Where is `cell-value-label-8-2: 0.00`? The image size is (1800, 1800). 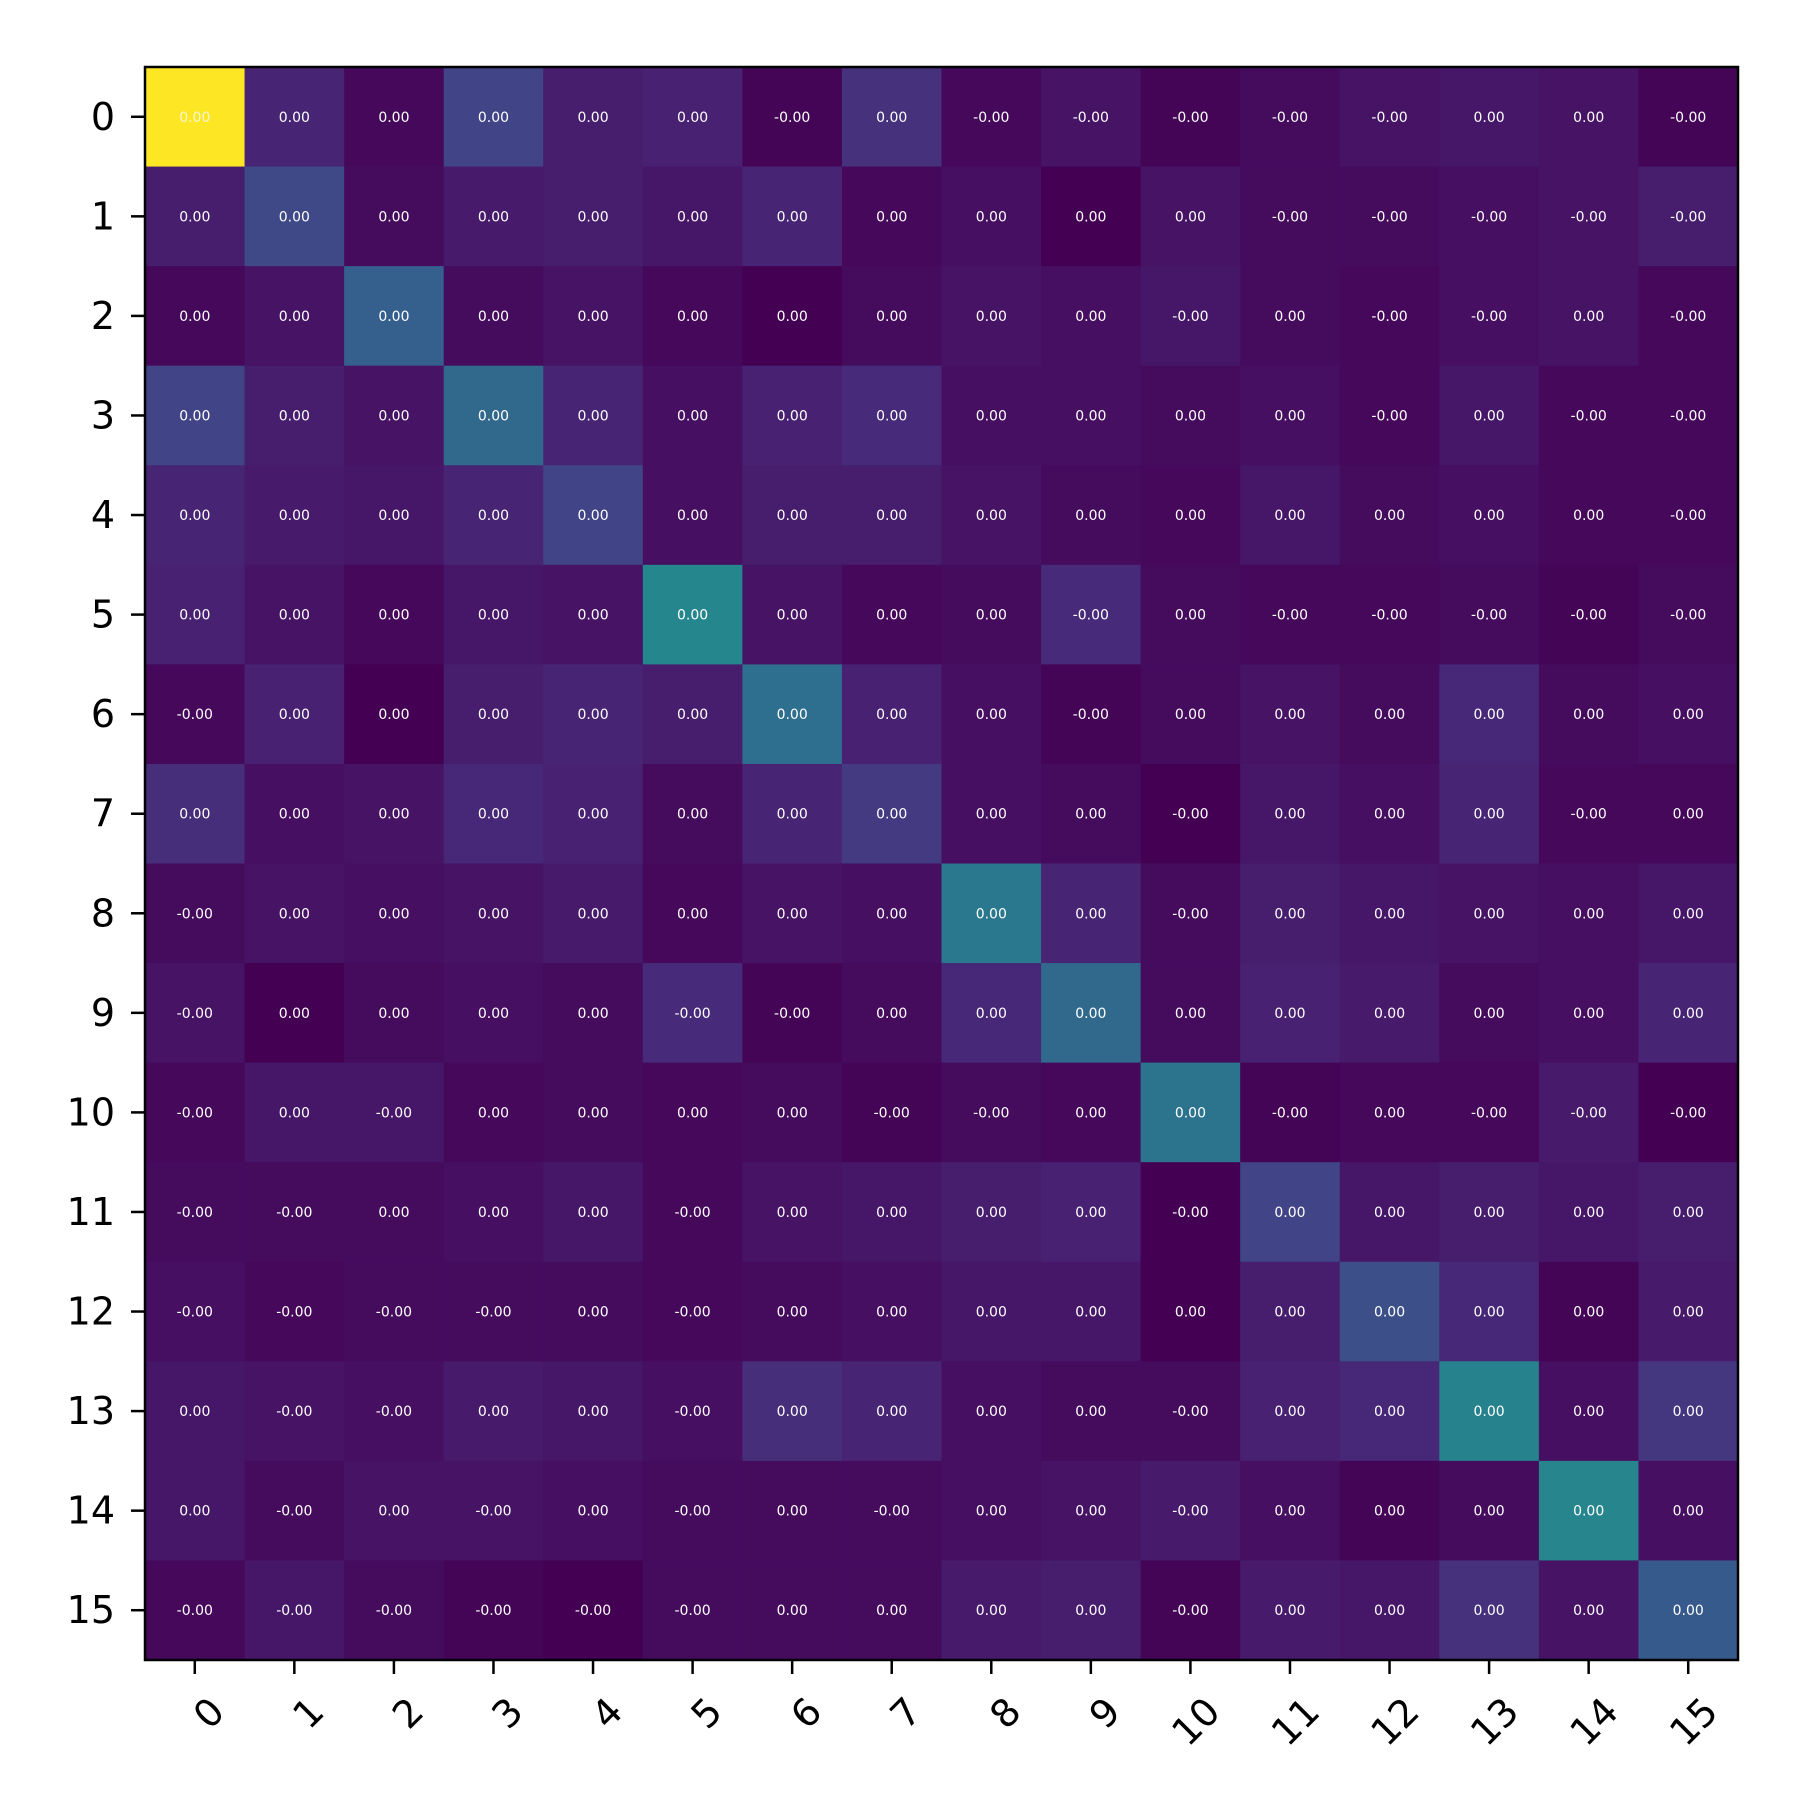 cell-value-label-8-2: 0.00 is located at coordinates (393, 914).